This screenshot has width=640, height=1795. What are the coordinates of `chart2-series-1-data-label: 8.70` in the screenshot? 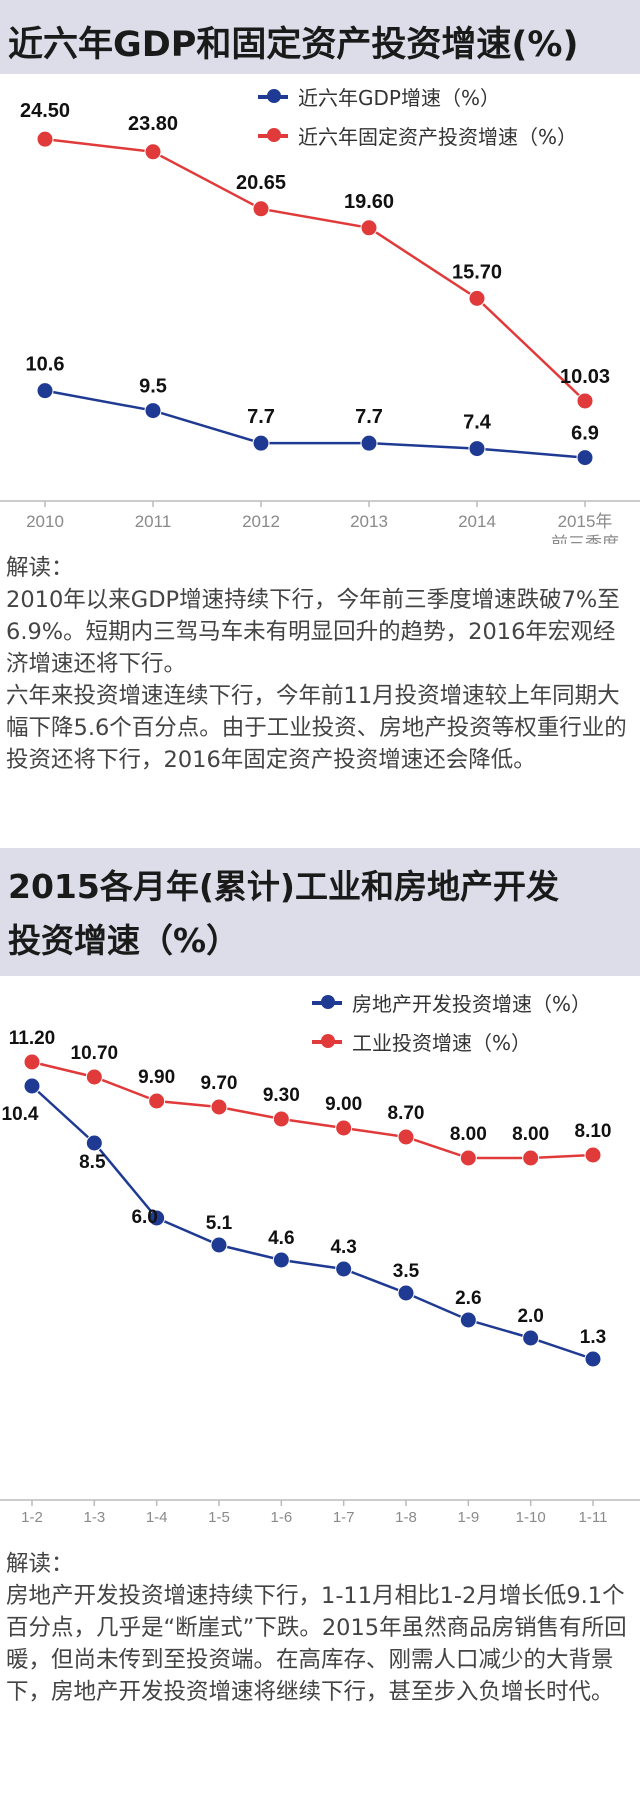 It's located at (406, 1113).